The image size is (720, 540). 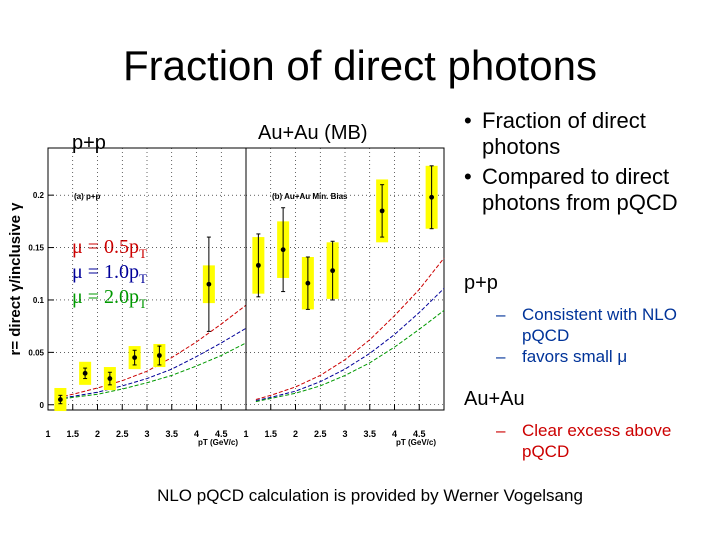 What do you see at coordinates (555, 133) in the screenshot?
I see `bullet-item: • Fraction of direct photons` at bounding box center [555, 133].